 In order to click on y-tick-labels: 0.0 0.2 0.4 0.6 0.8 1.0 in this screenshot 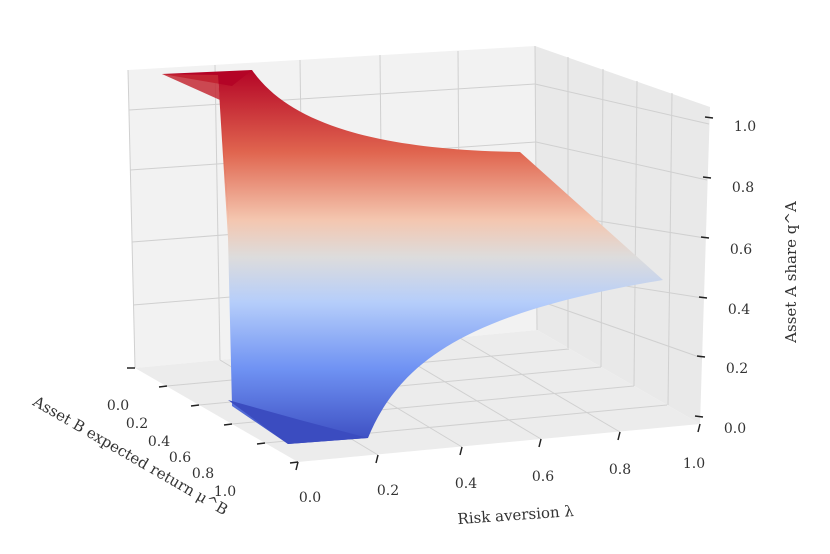, I will do `click(171, 449)`.